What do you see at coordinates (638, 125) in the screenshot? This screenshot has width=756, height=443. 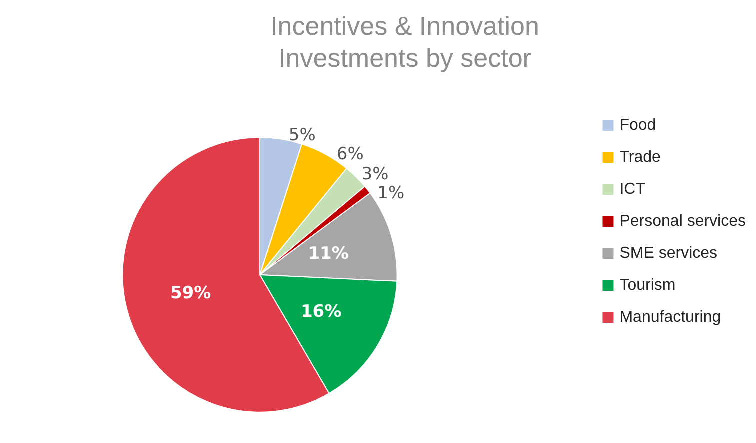 I see `legend-label: Food` at bounding box center [638, 125].